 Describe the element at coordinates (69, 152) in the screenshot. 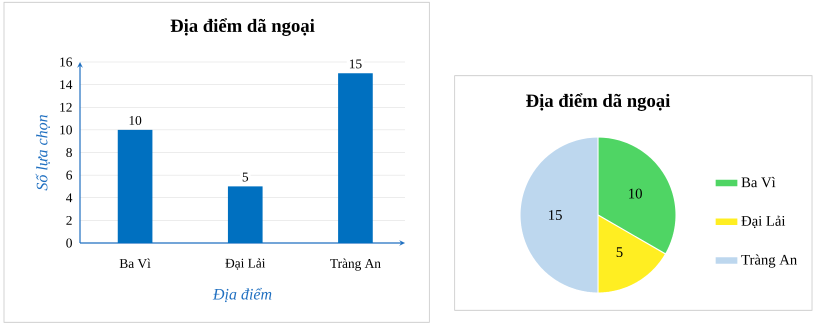

I see `y-tick-label: 8` at that location.